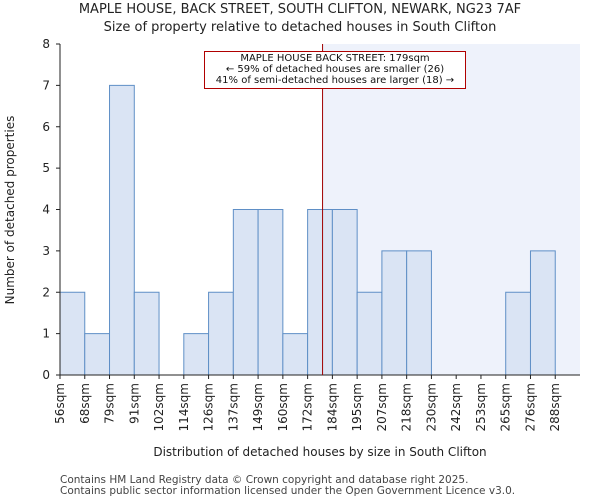 The height and width of the screenshot is (500, 600). I want to click on y-tick-label: 1, so click(46, 334).